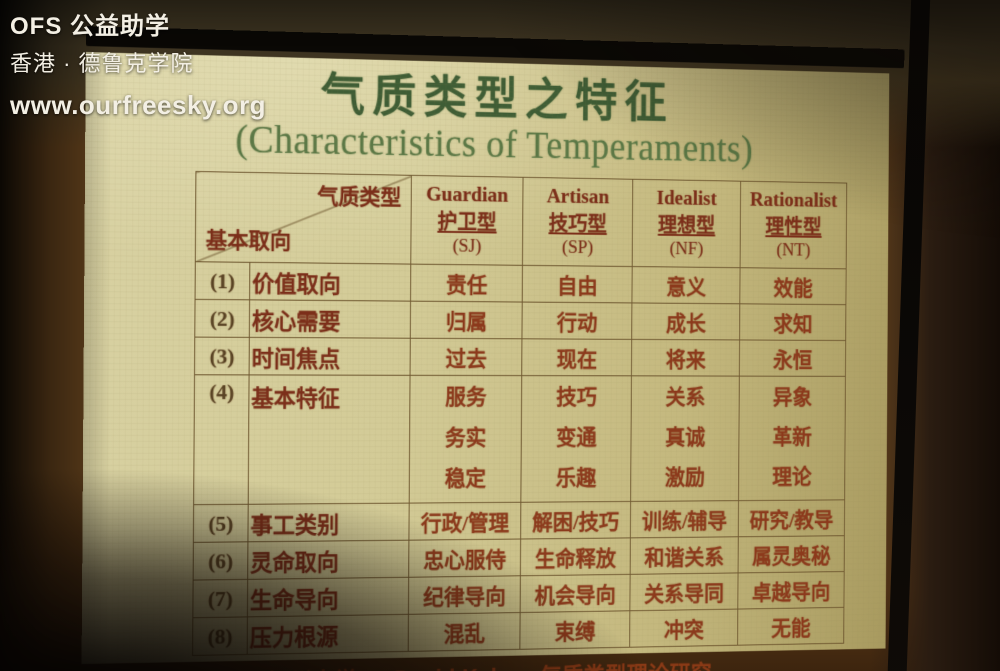 The image size is (1000, 671). Describe the element at coordinates (685, 396) in the screenshot. I see `cell-value: 关系` at that location.